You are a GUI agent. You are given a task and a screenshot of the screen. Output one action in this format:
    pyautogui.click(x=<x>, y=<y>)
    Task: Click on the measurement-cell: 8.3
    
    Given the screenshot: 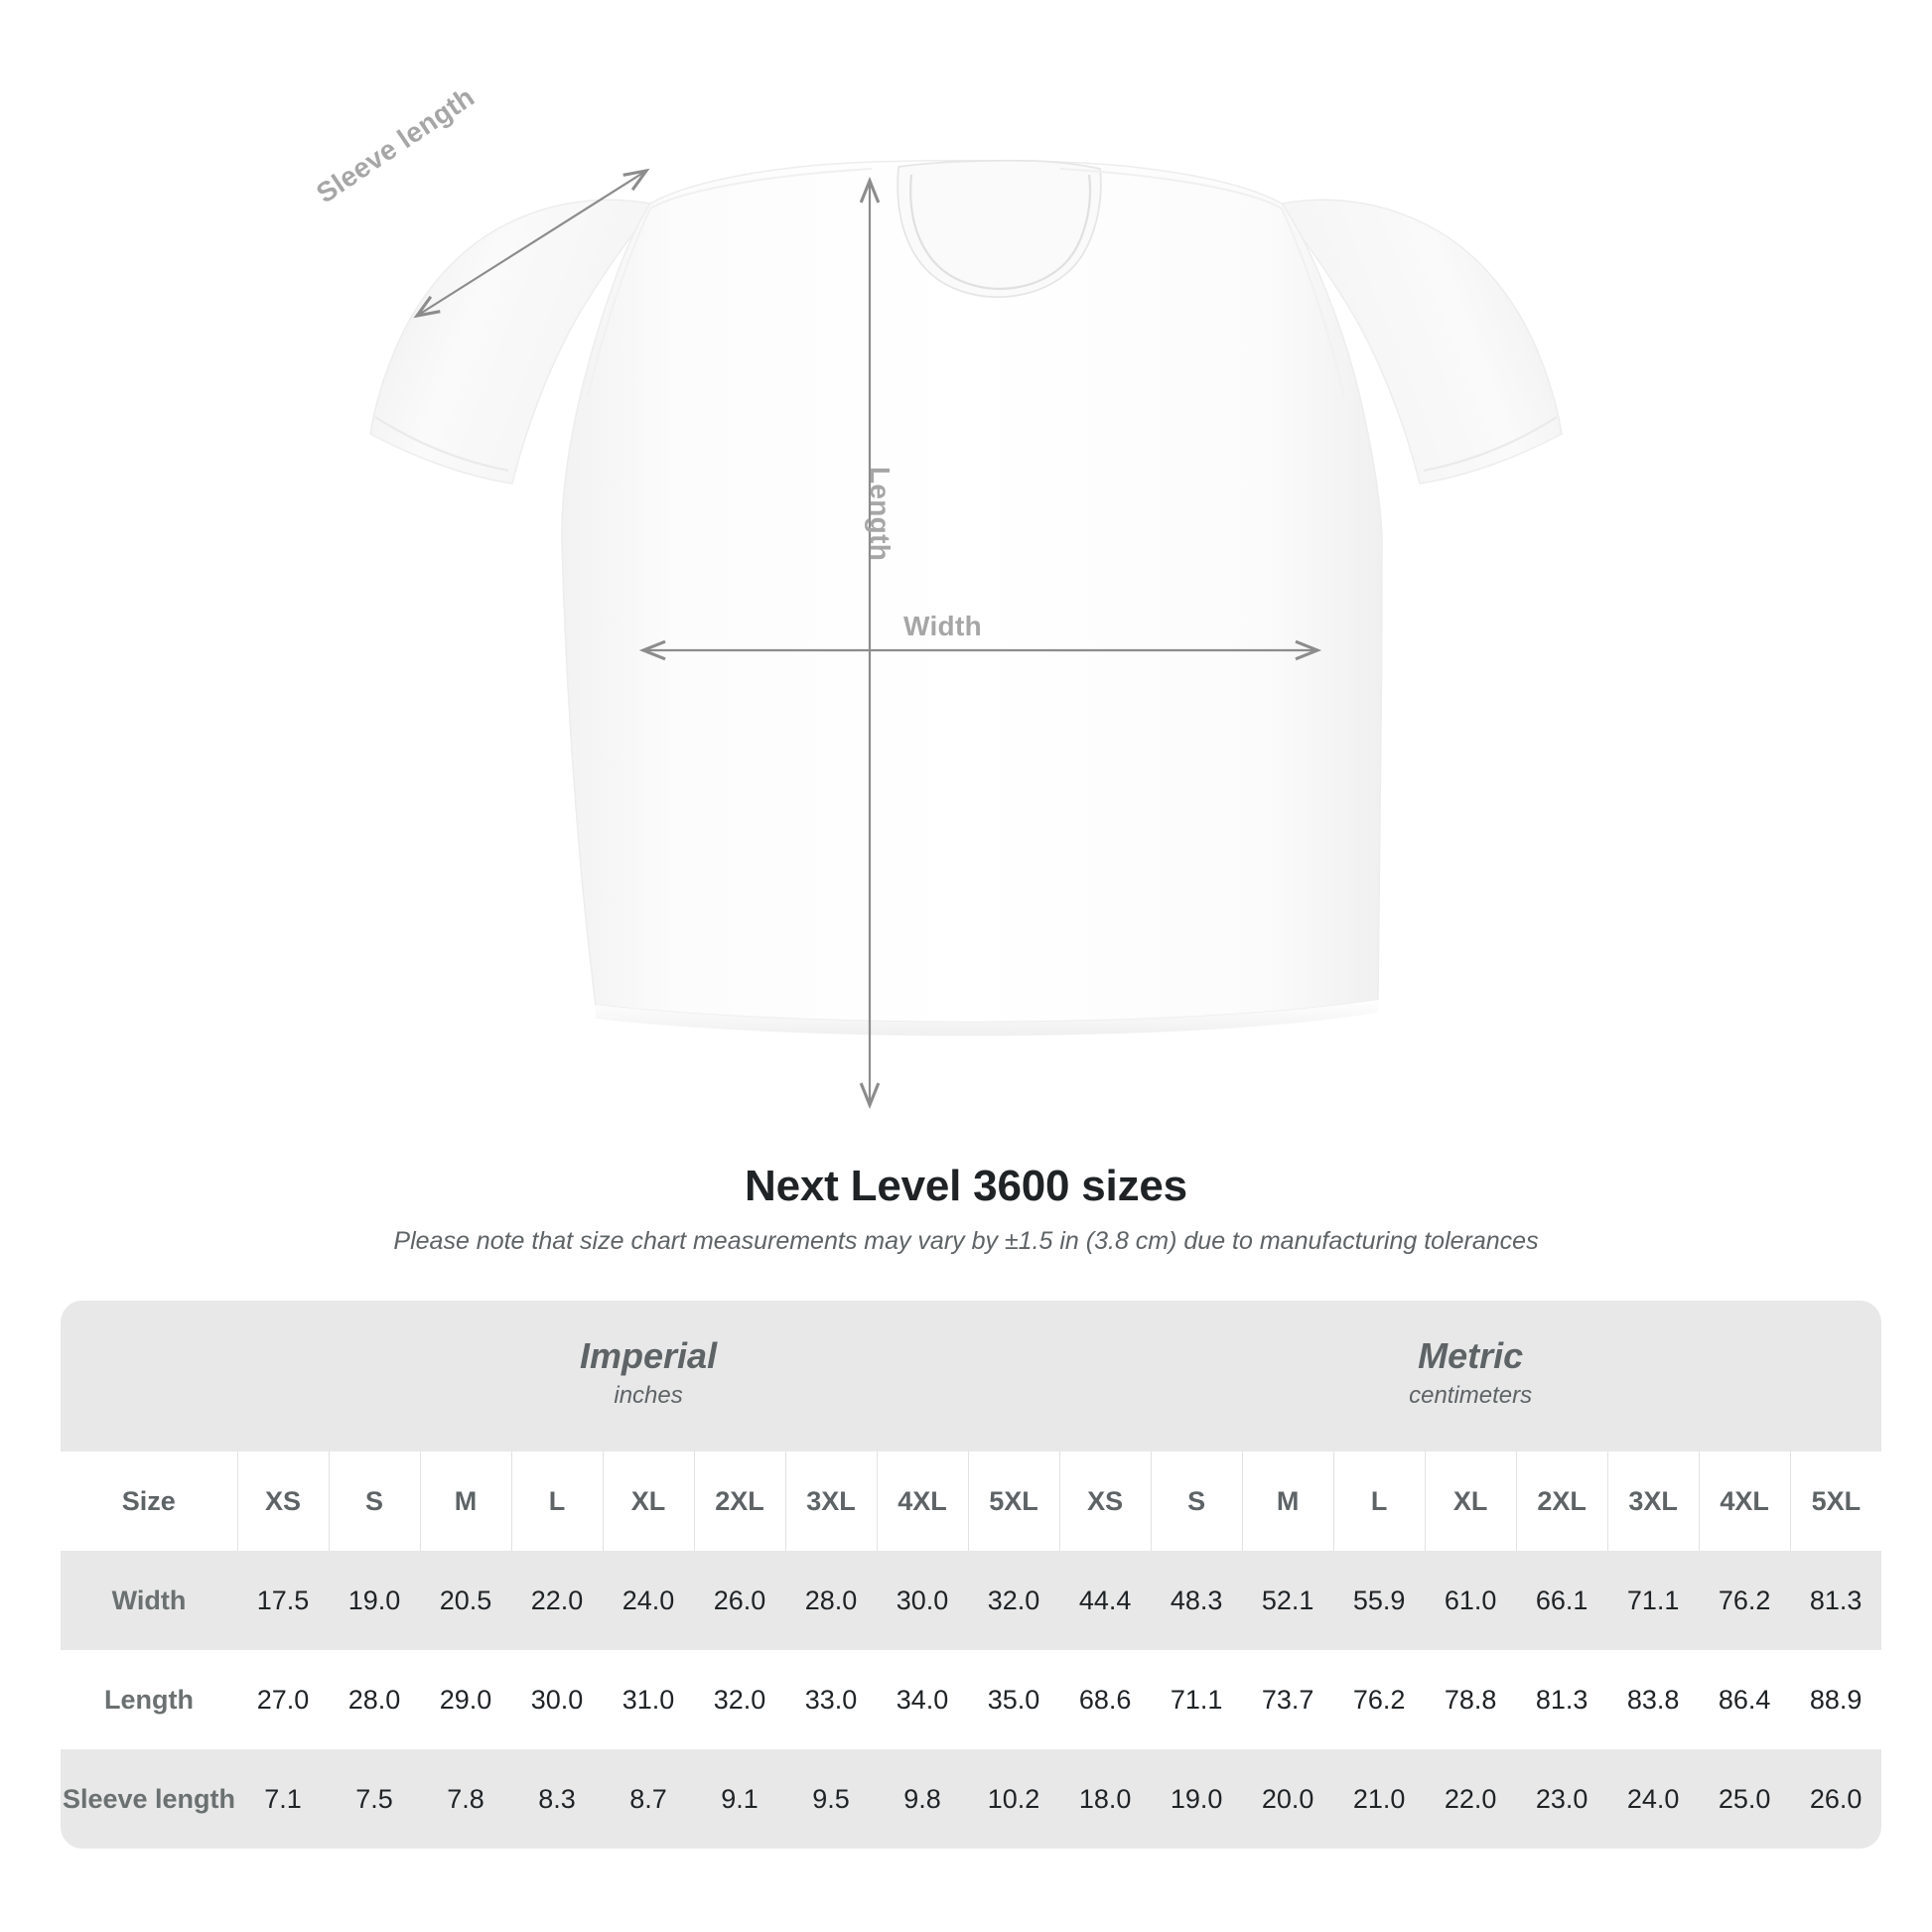 What is the action you would take?
    pyautogui.click(x=557, y=1799)
    